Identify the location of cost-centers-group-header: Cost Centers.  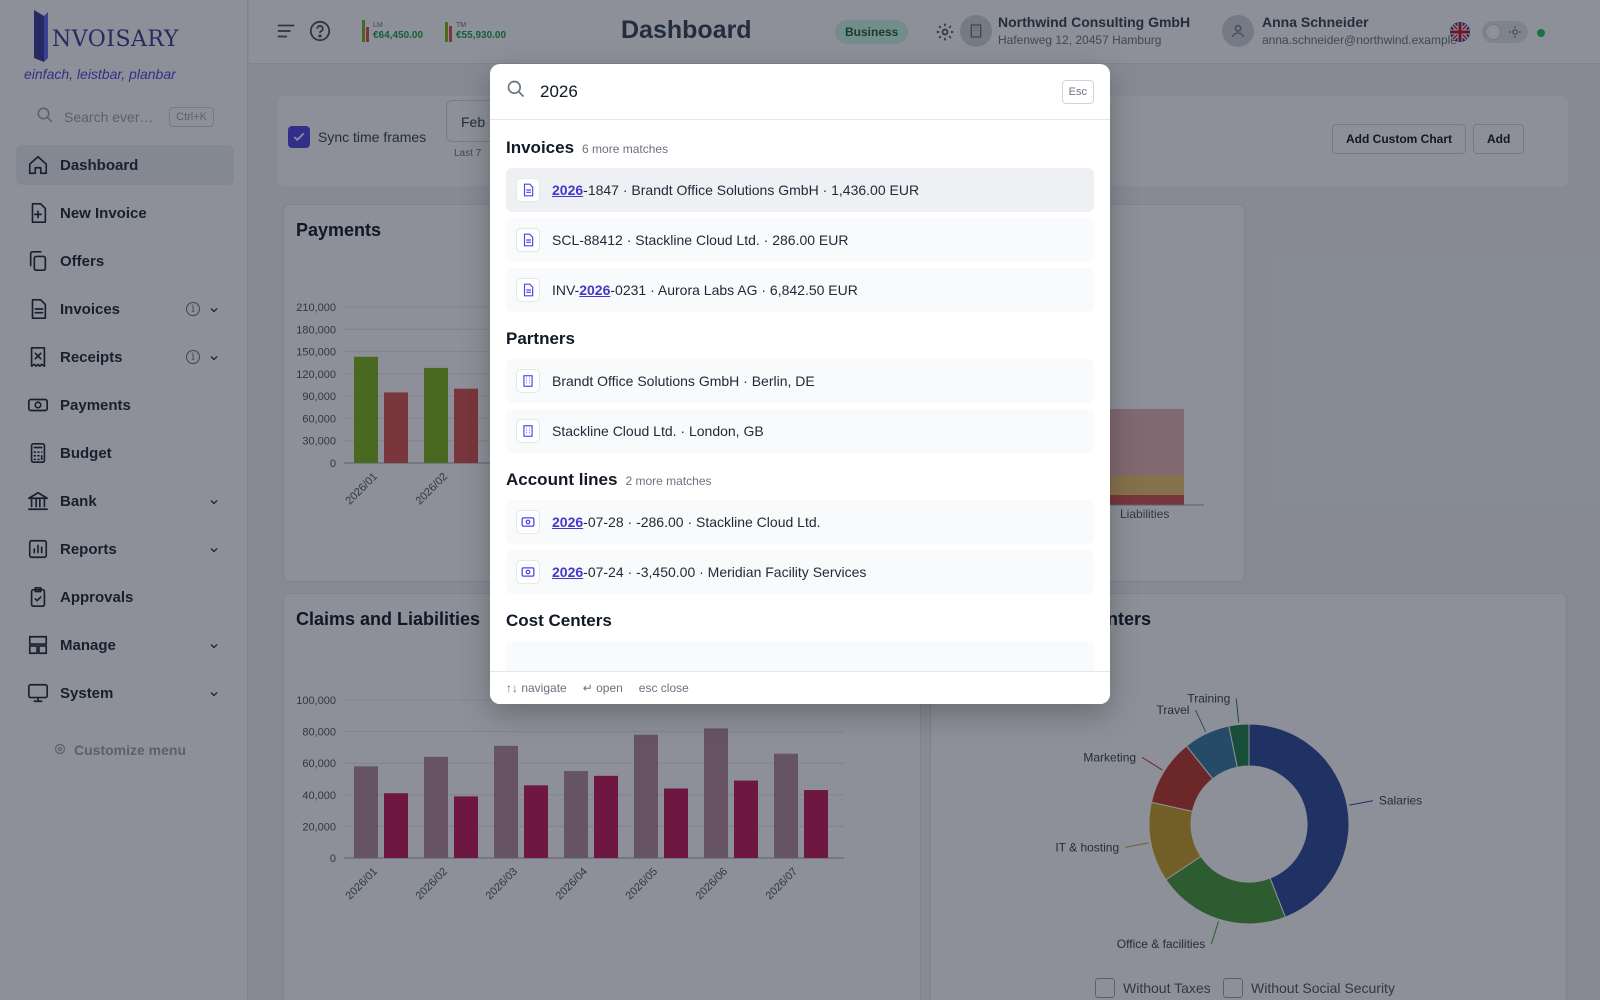
(800, 621).